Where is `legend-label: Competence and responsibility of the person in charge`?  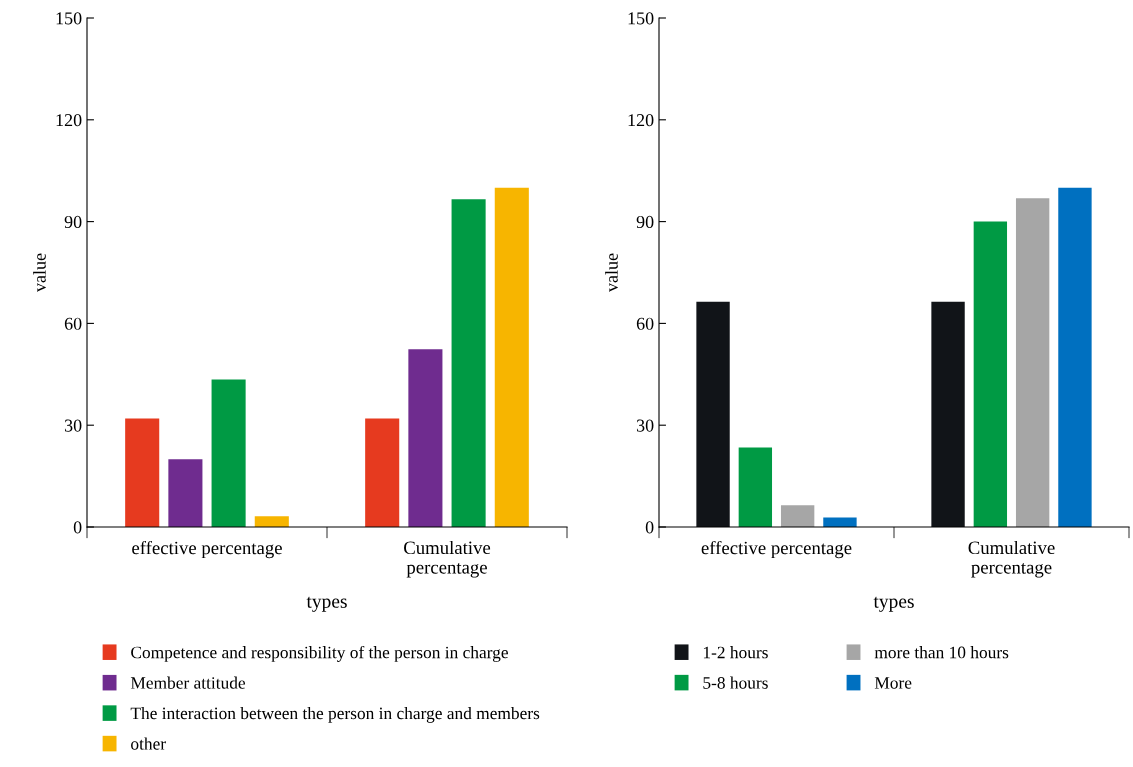
legend-label: Competence and responsibility of the person in charge is located at coordinates (319, 653).